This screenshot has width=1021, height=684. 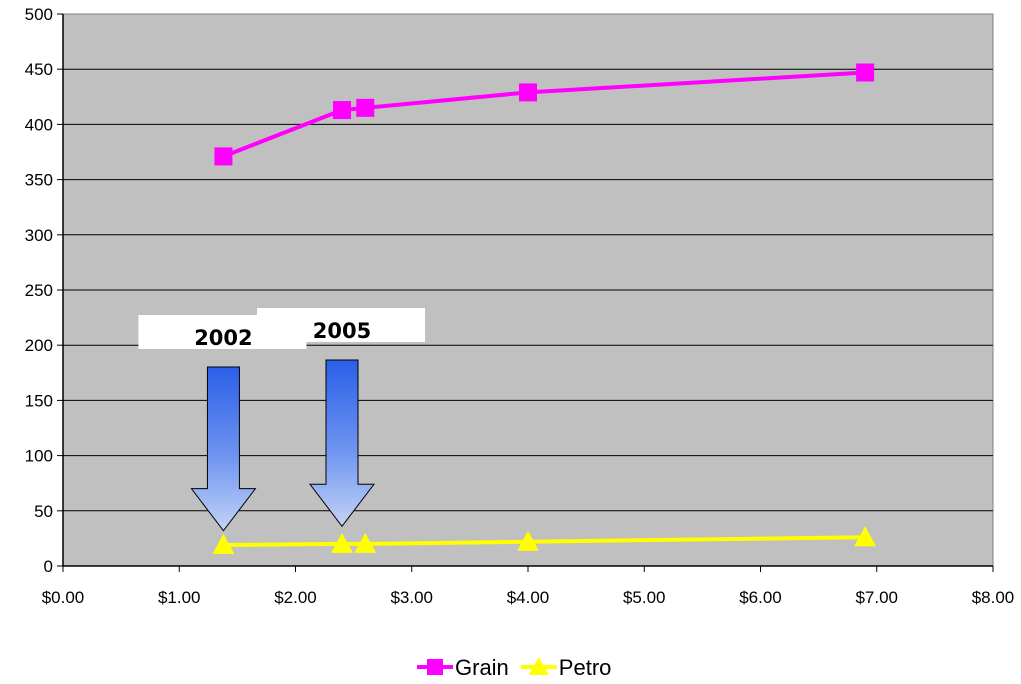 I want to click on y-axis-ticks: 0 50 100 150 200 250 300 350 400 450 500, so click(x=44, y=290).